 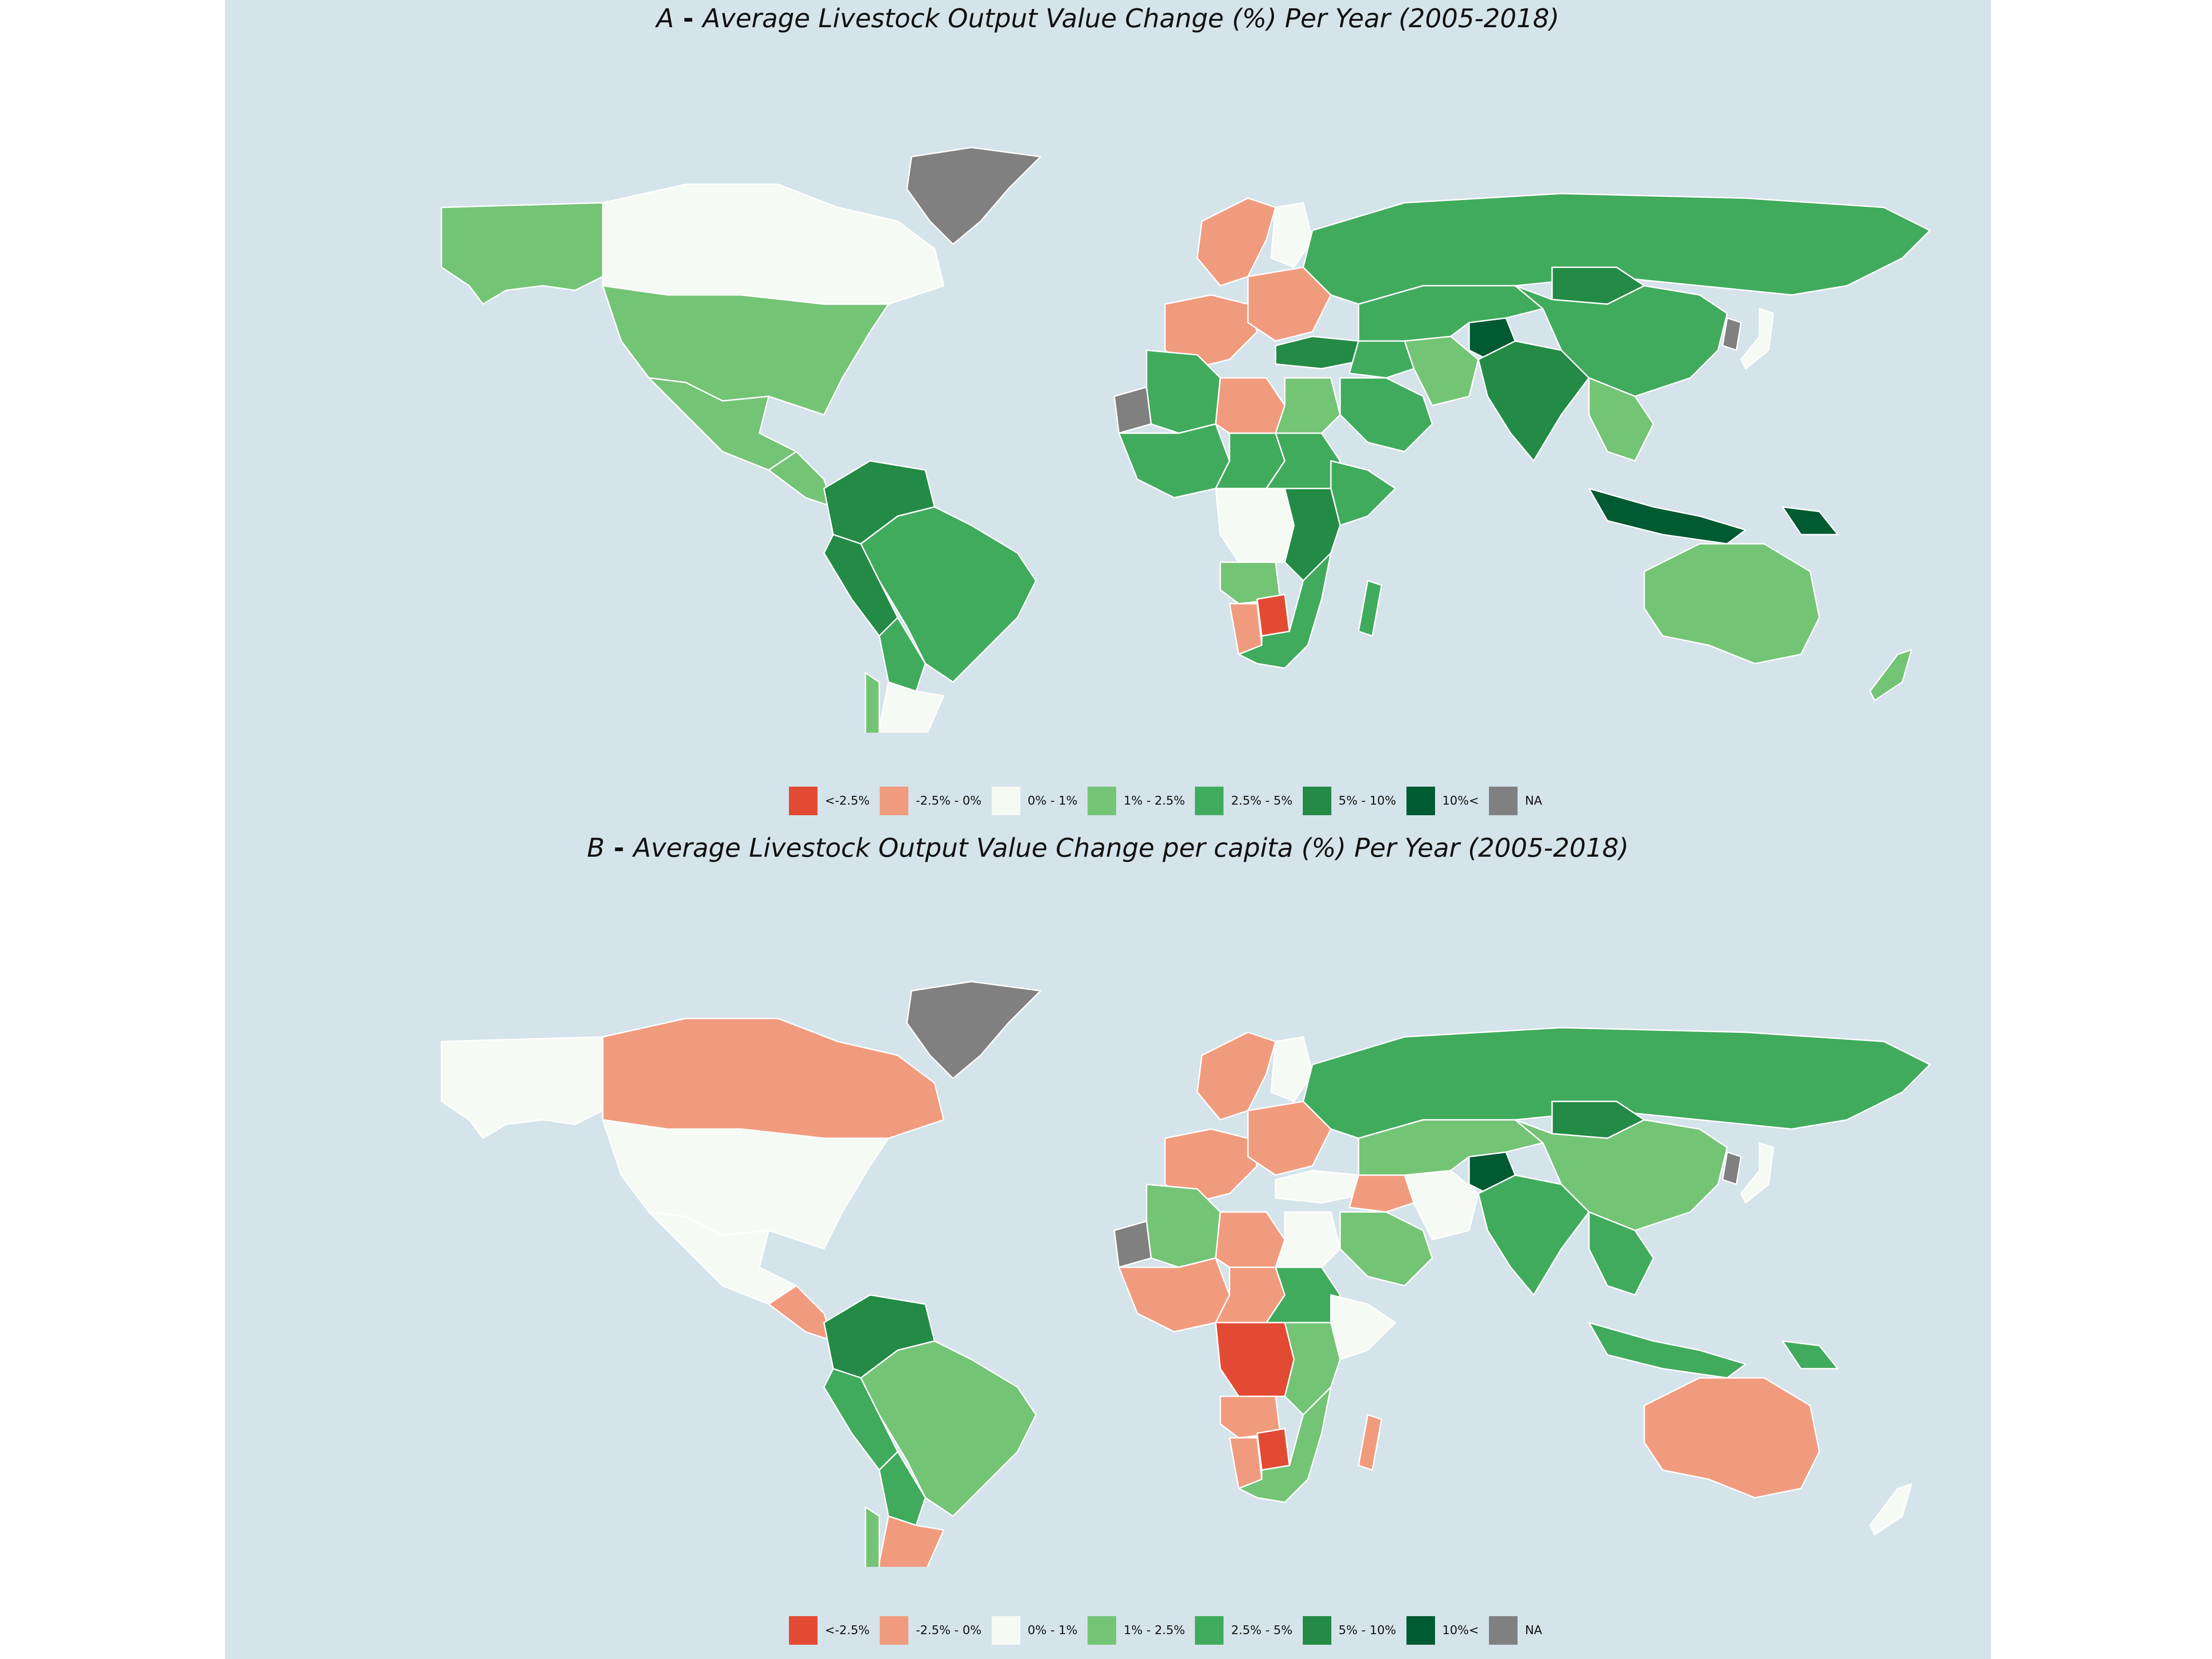 What do you see at coordinates (1515, 1630) in the screenshot?
I see `legend-item: NA` at bounding box center [1515, 1630].